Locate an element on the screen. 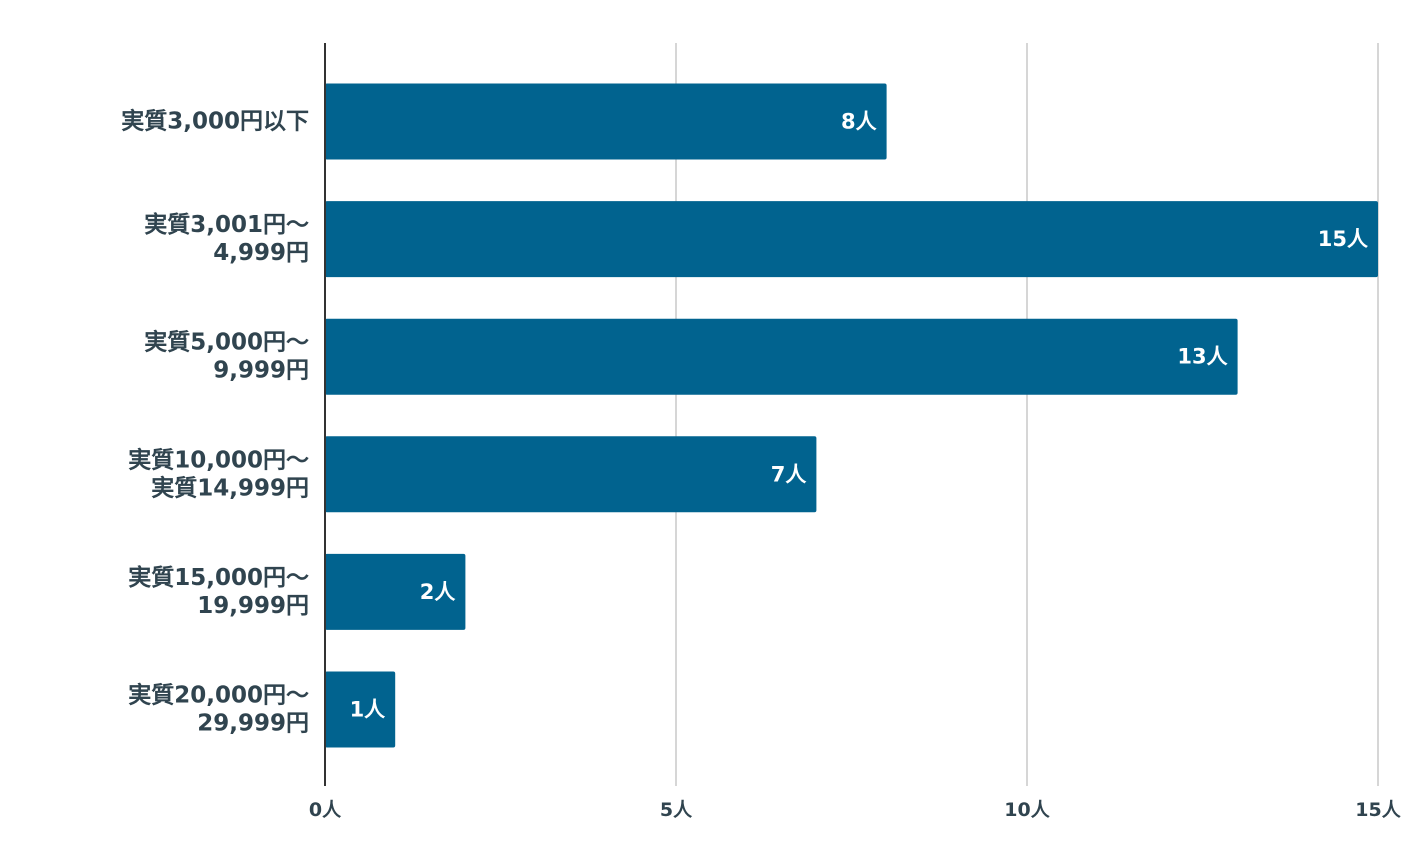  category-label-line: 実質14,999円 is located at coordinates (230, 487).